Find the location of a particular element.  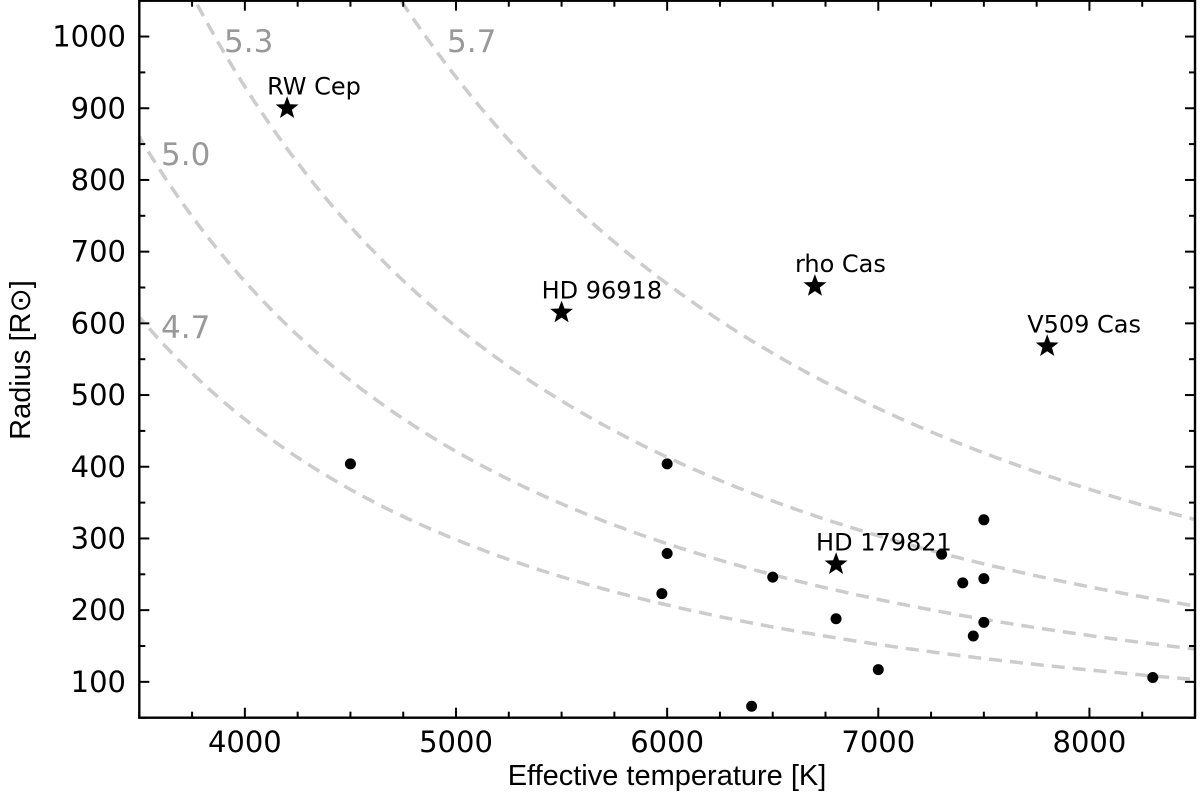

star-label: V509 Cas is located at coordinates (1084, 324).